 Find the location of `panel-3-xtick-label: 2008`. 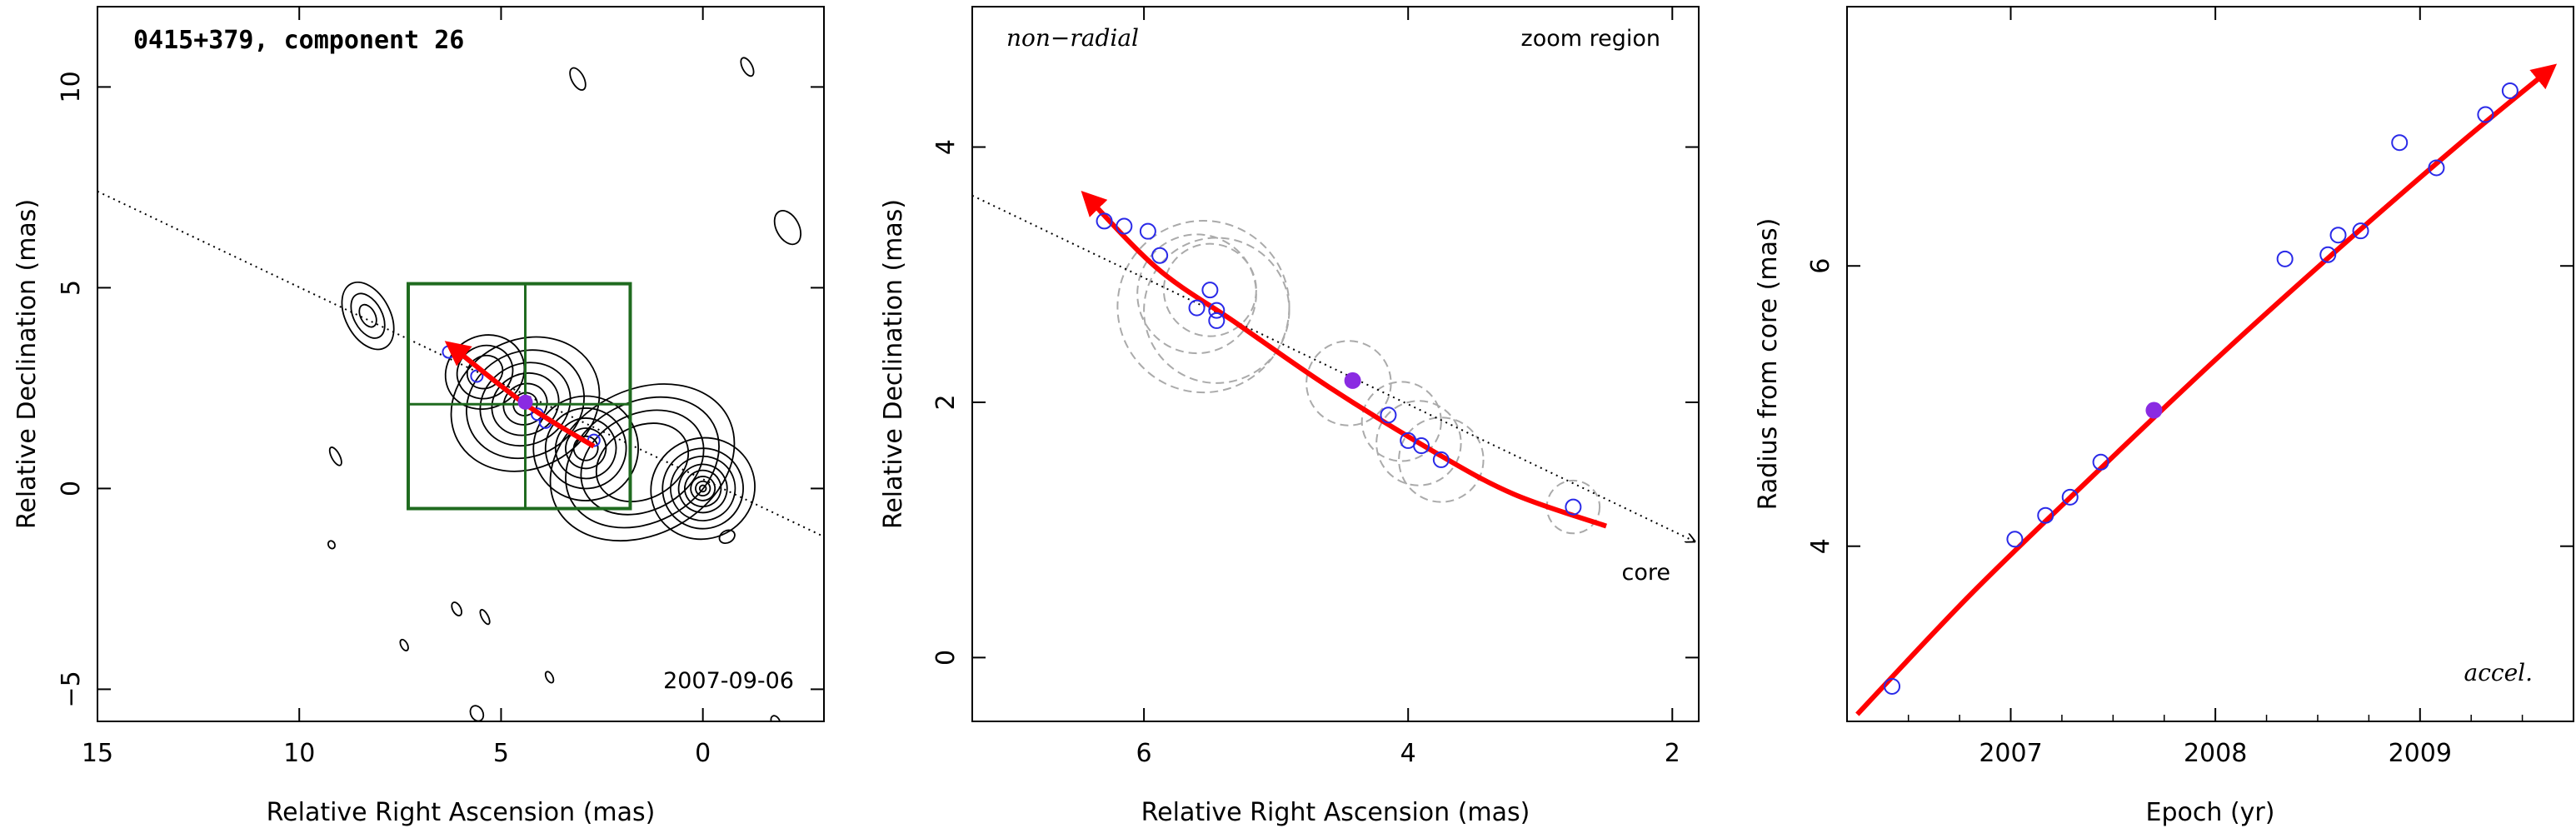

panel-3-xtick-label: 2008 is located at coordinates (2215, 753).